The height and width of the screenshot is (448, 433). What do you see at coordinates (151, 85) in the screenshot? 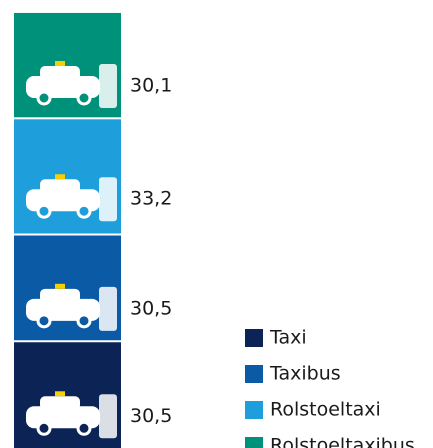
I see `value-label: 30,1` at bounding box center [151, 85].